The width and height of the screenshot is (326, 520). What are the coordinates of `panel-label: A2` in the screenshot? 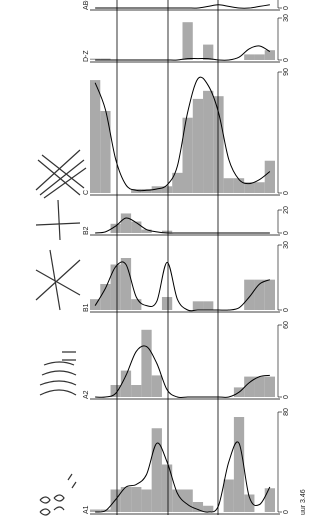 It's located at (86, 394).